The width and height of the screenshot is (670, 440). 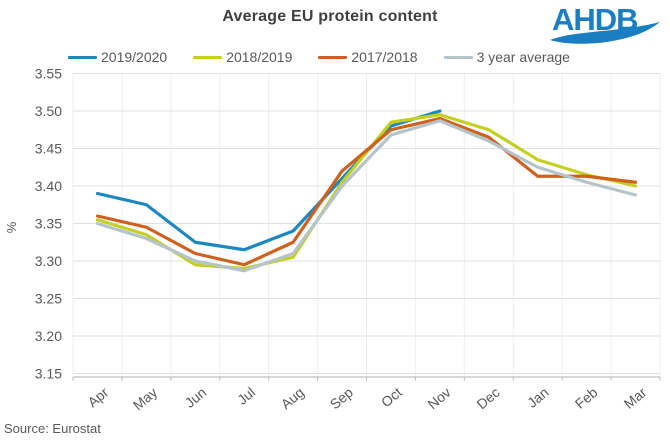 I want to click on x-tick-label: Jan, so click(x=538, y=397).